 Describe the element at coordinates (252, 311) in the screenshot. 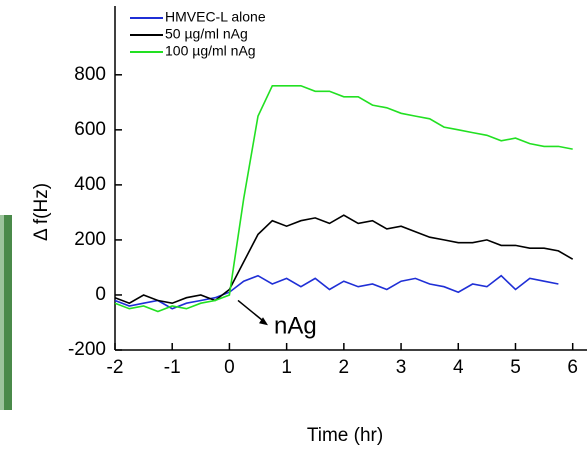

I see `annotation-arrow` at that location.